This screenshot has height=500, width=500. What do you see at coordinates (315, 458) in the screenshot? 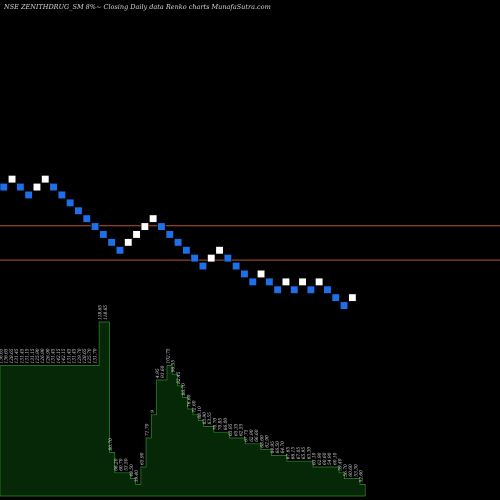
I see `volume-label: 63.10` at bounding box center [315, 458].